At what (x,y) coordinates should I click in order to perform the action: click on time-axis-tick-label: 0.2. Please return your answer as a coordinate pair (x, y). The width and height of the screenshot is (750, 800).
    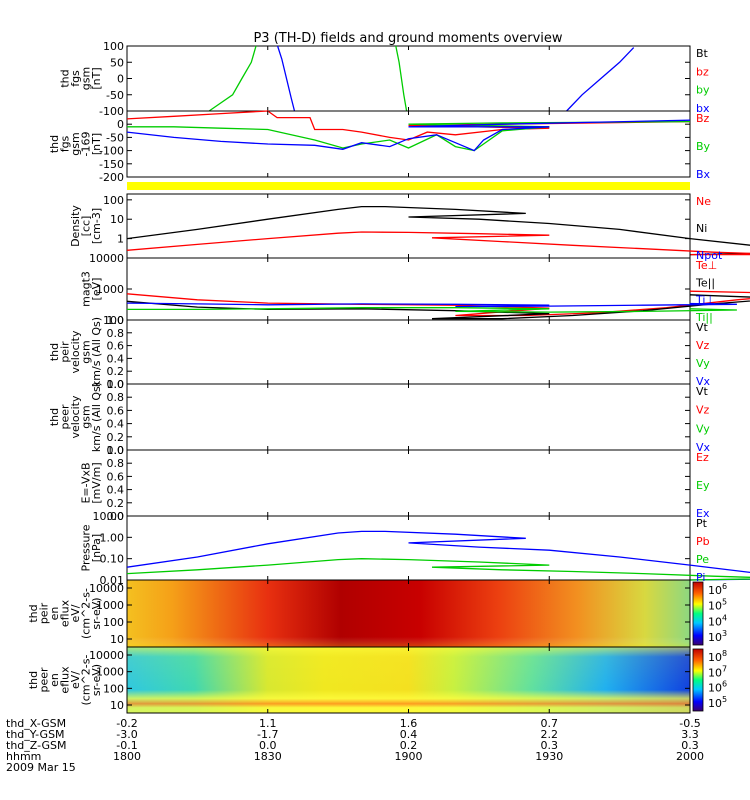
    Looking at the image, I should click on (409, 745).